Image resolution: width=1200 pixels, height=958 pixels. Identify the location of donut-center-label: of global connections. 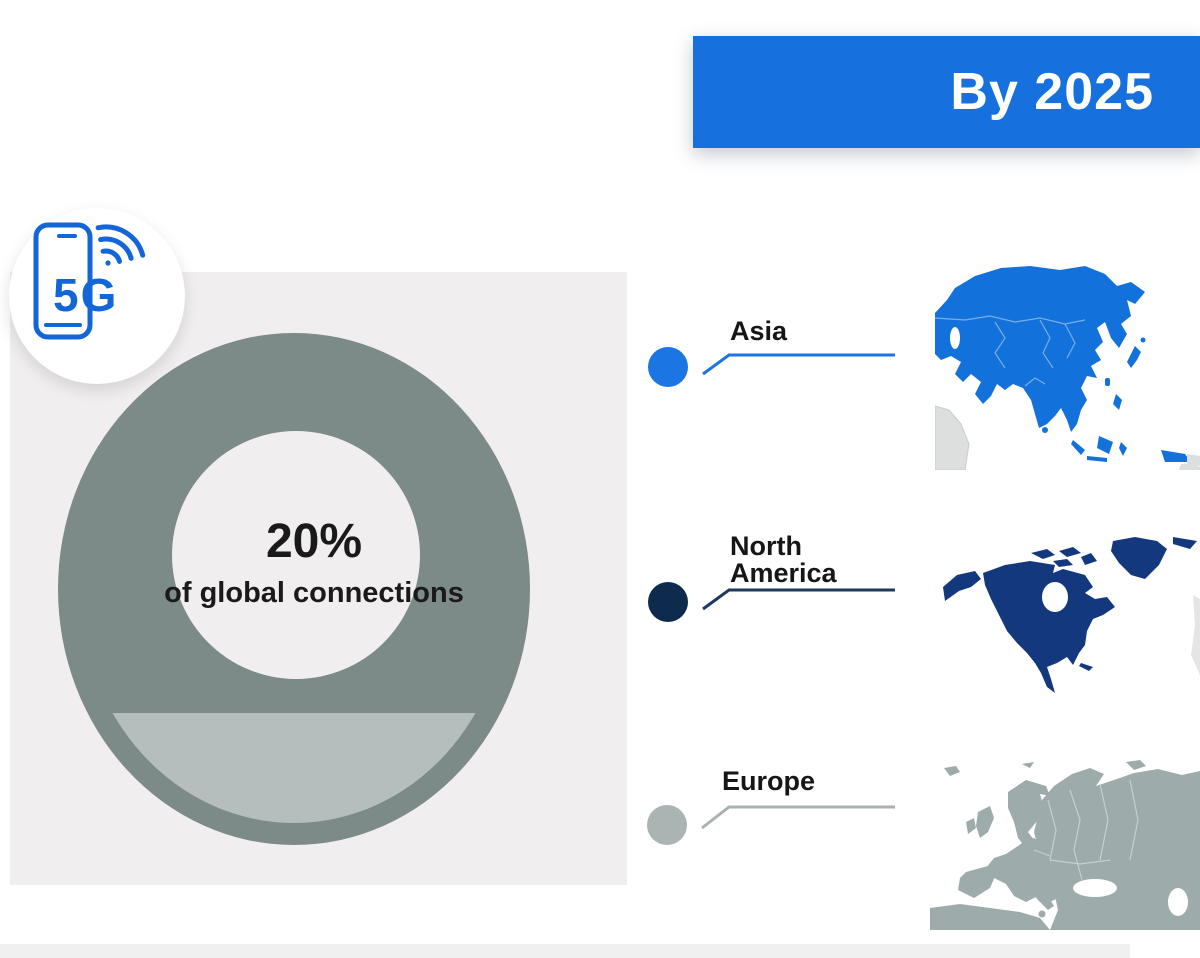
(314, 593).